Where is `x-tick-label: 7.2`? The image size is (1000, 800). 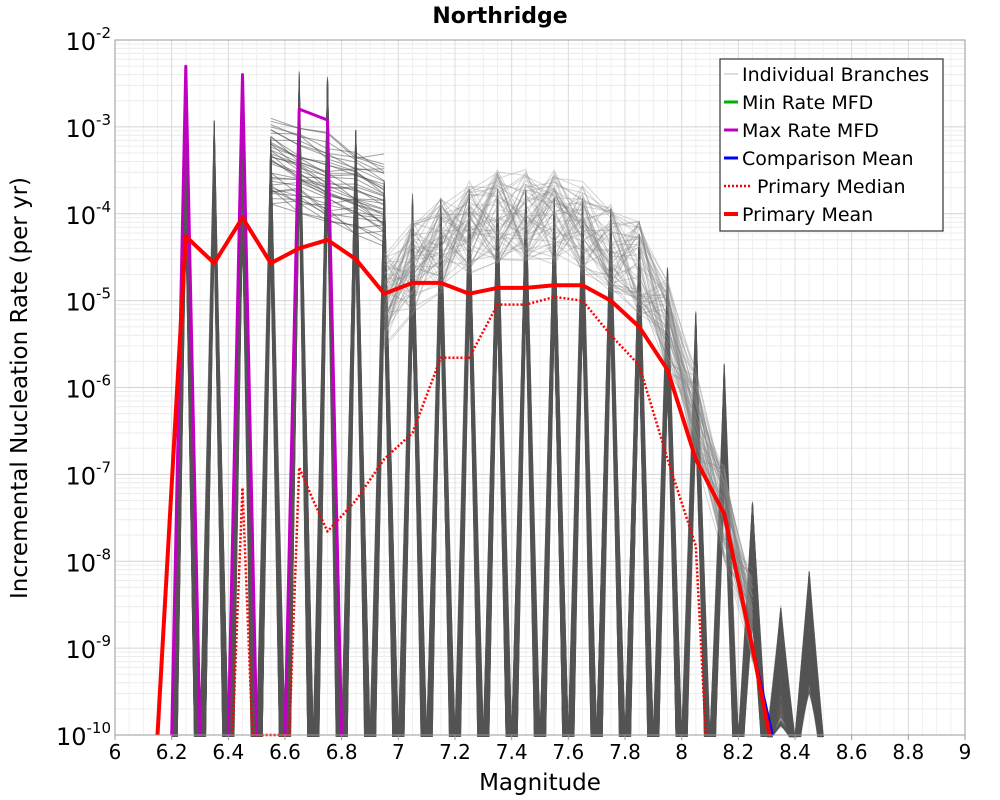 x-tick-label: 7.2 is located at coordinates (455, 752).